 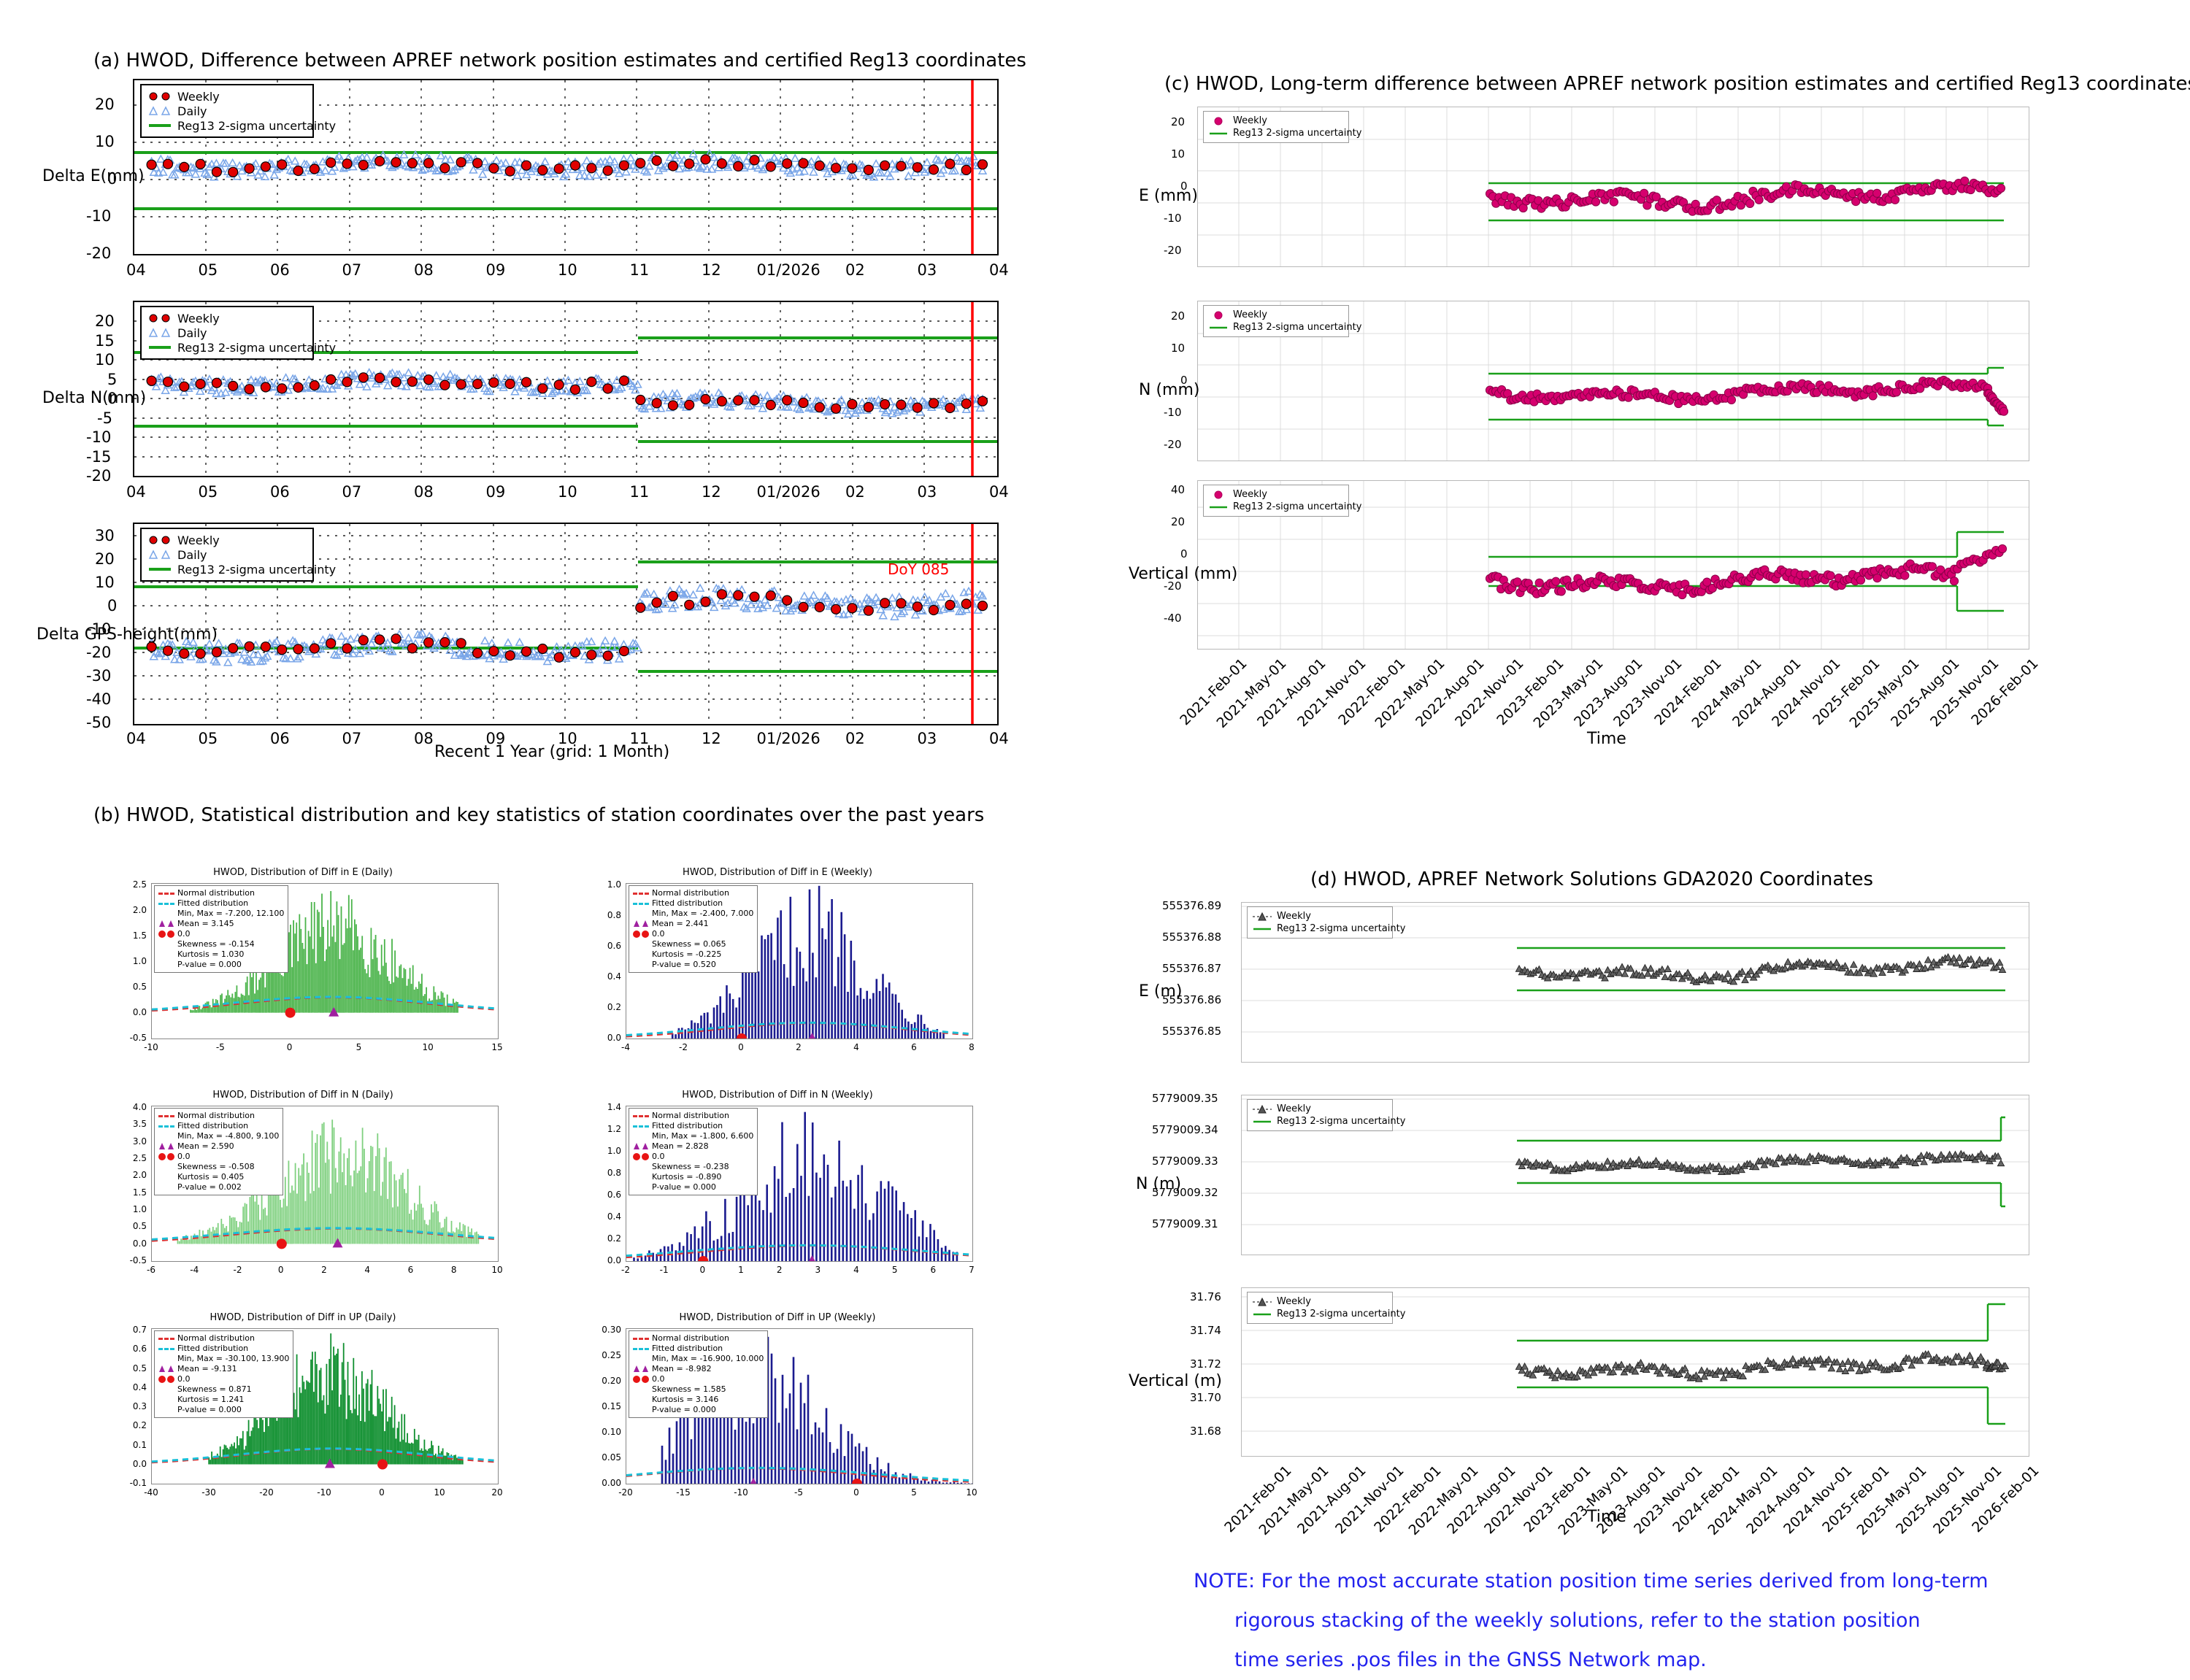 I want to click on legend-zero: 0.0, so click(x=693, y=1157).